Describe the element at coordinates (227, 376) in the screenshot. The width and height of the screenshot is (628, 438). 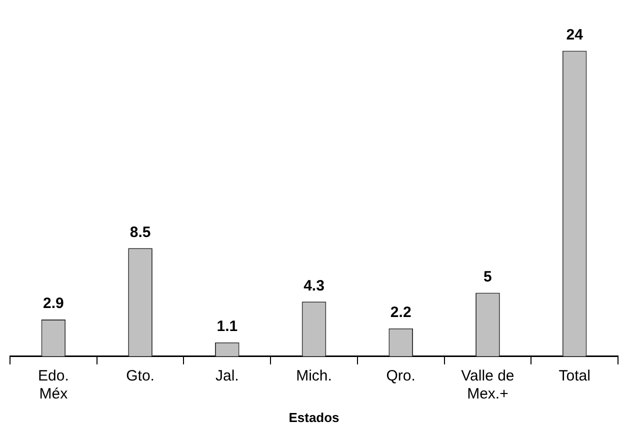
I see `x-tick-label: Jal.` at that location.